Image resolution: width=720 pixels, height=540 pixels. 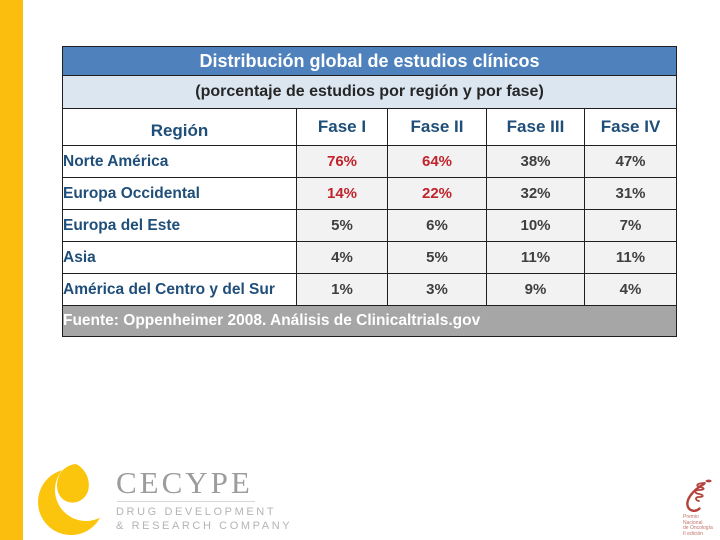 I want to click on column-header-fase-2: Fase II, so click(x=437, y=127).